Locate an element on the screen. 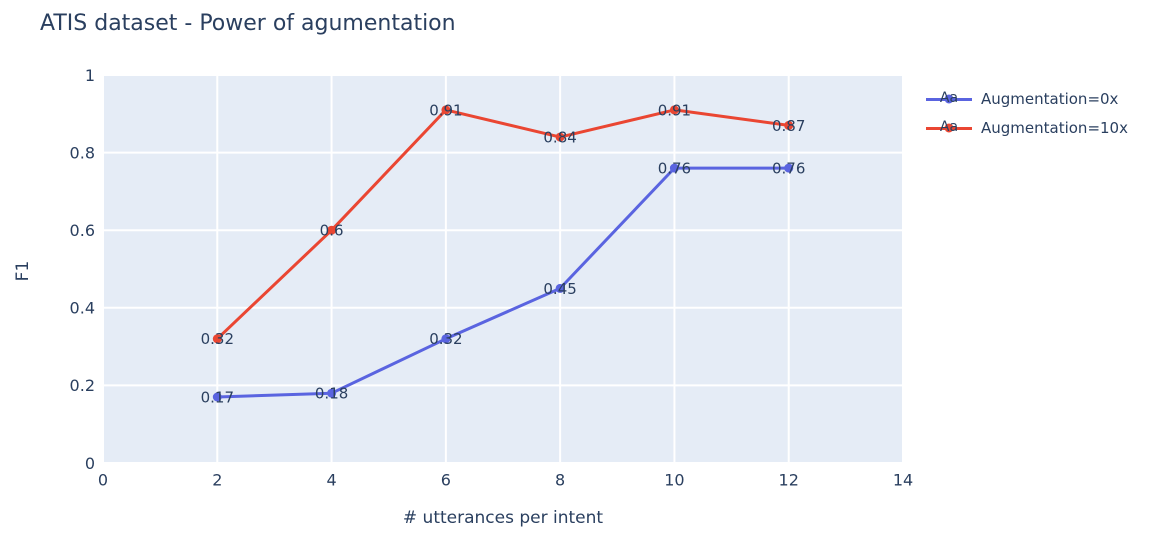 Image resolution: width=1173 pixels, height=543 pixels. data-point-label-augmentation-10x: 0.32 is located at coordinates (217, 339).